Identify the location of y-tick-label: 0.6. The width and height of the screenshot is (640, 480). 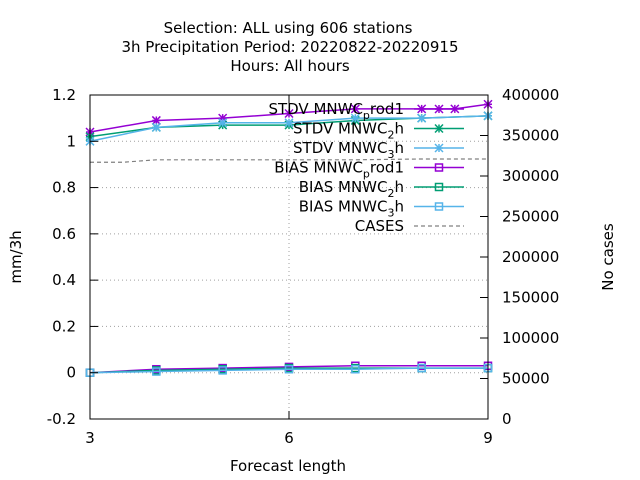
(64, 234).